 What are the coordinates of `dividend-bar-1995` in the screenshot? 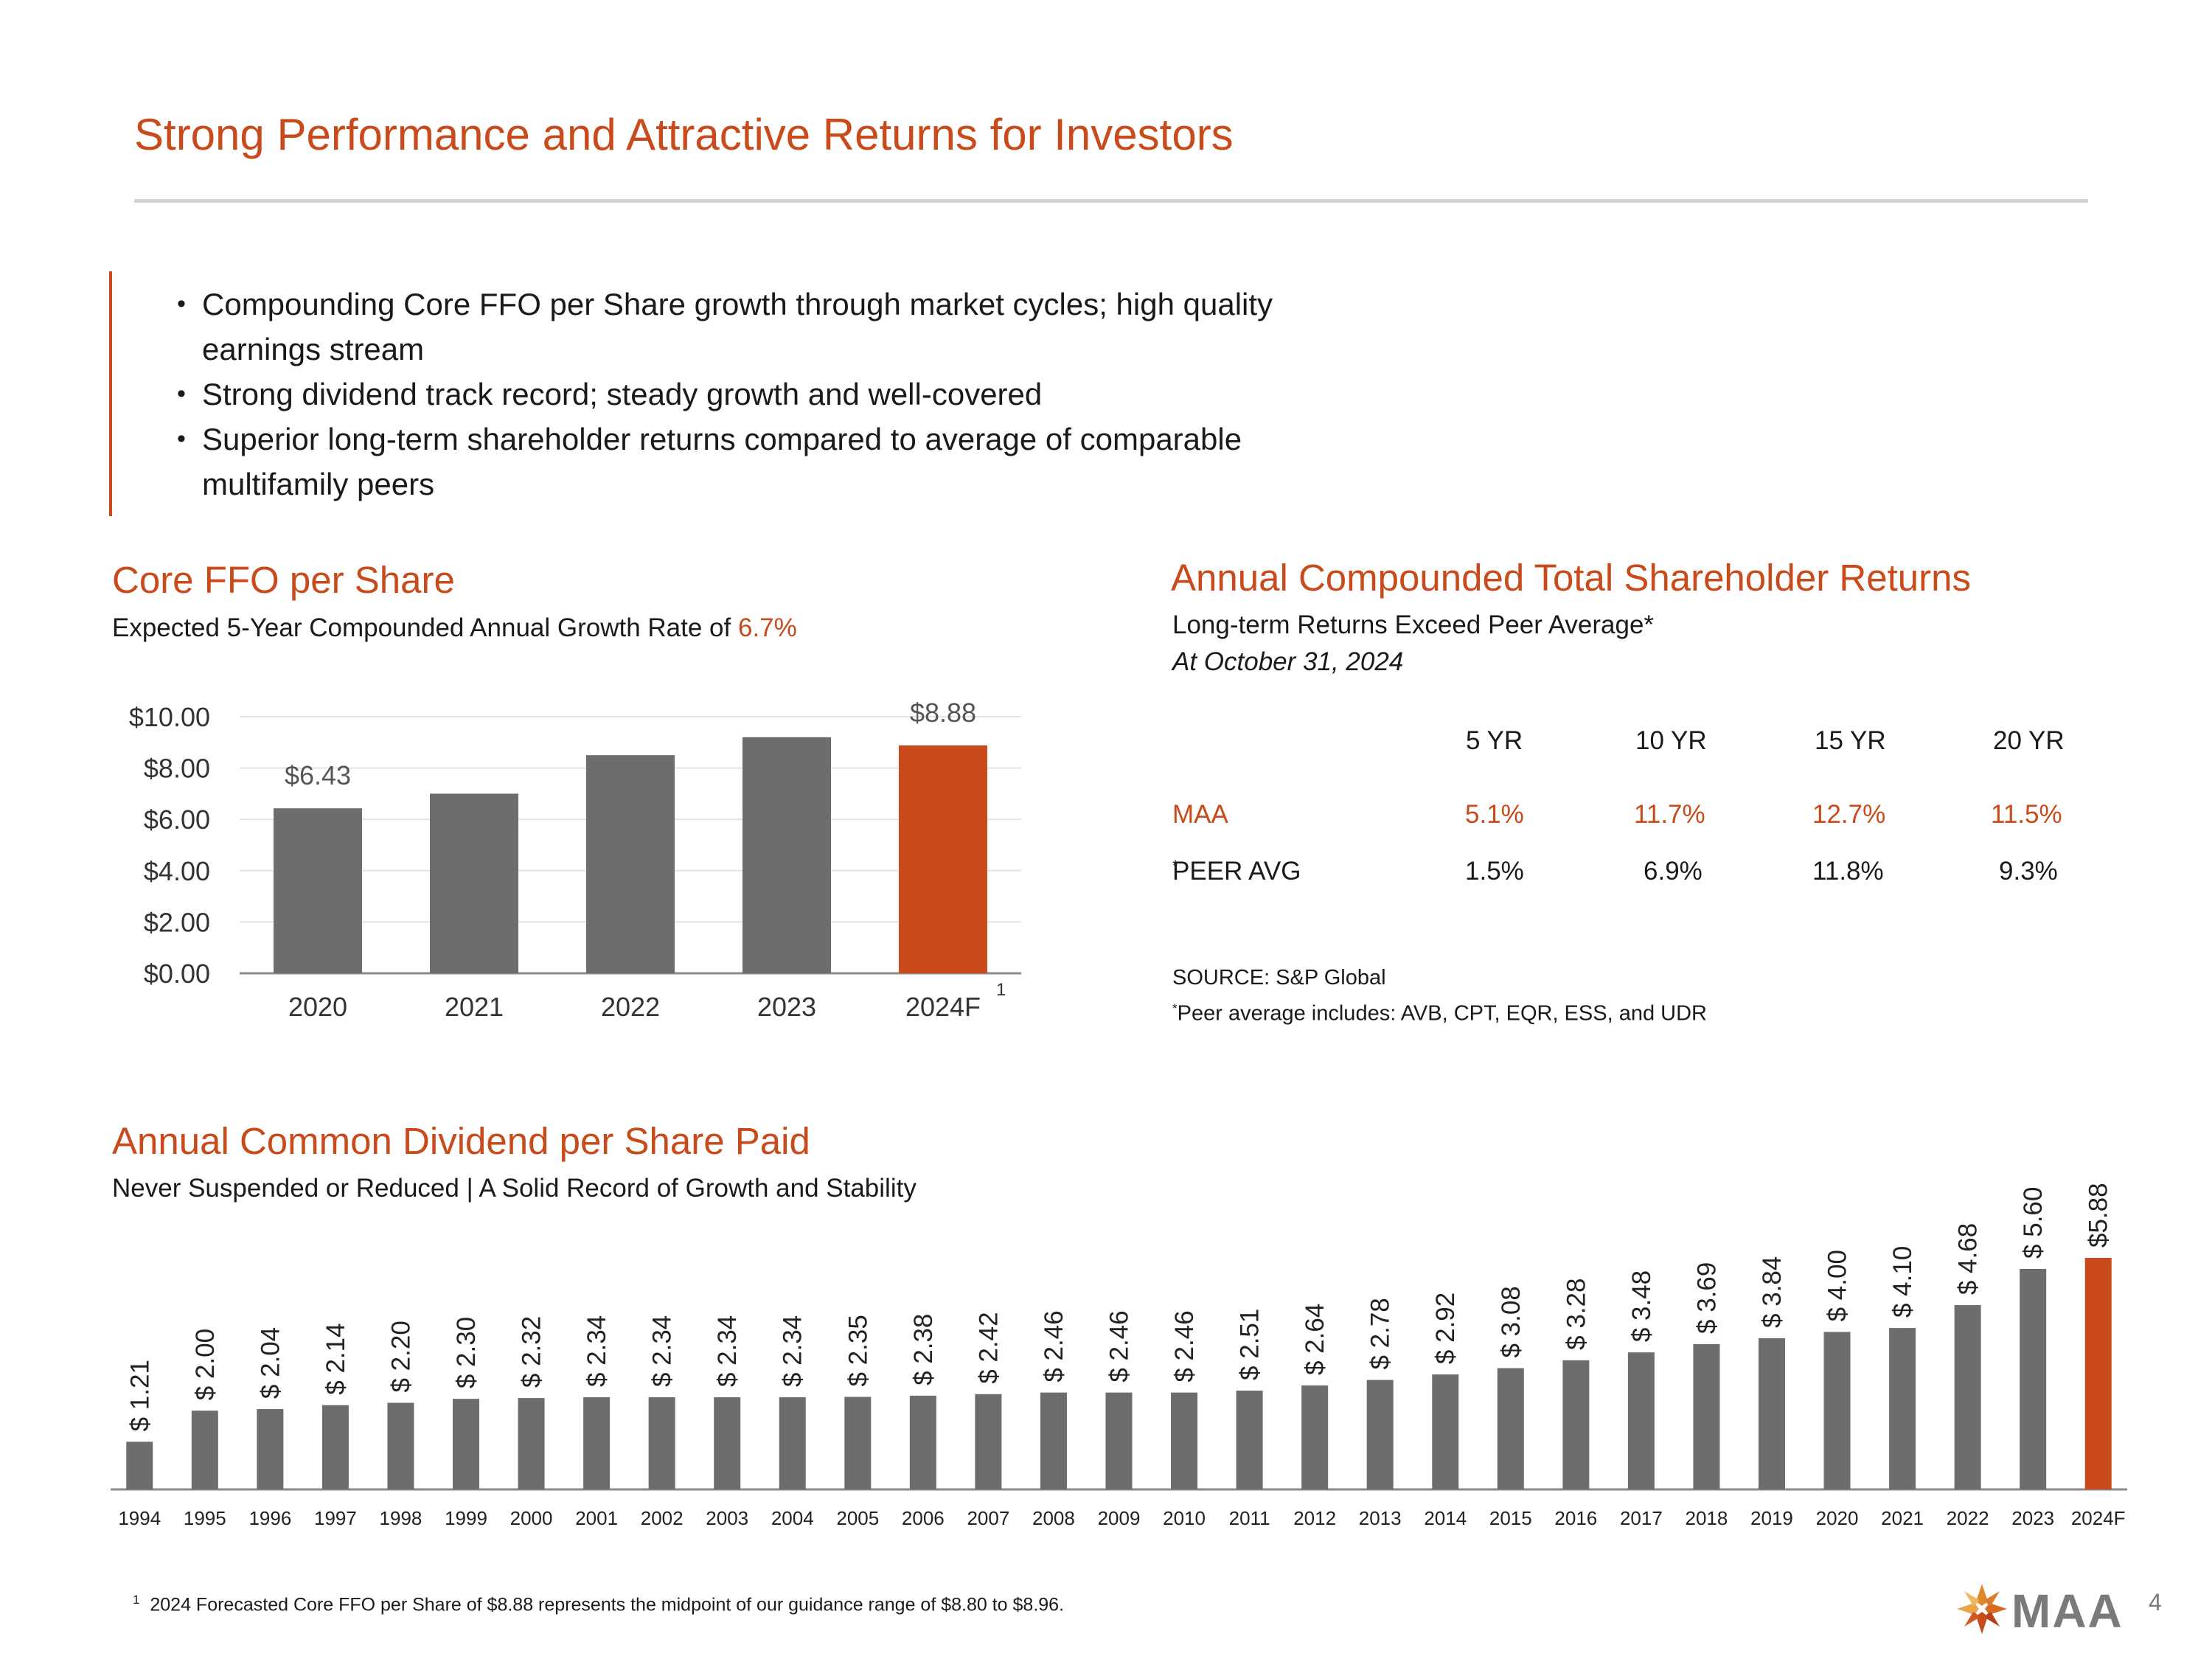 It's located at (204, 1450).